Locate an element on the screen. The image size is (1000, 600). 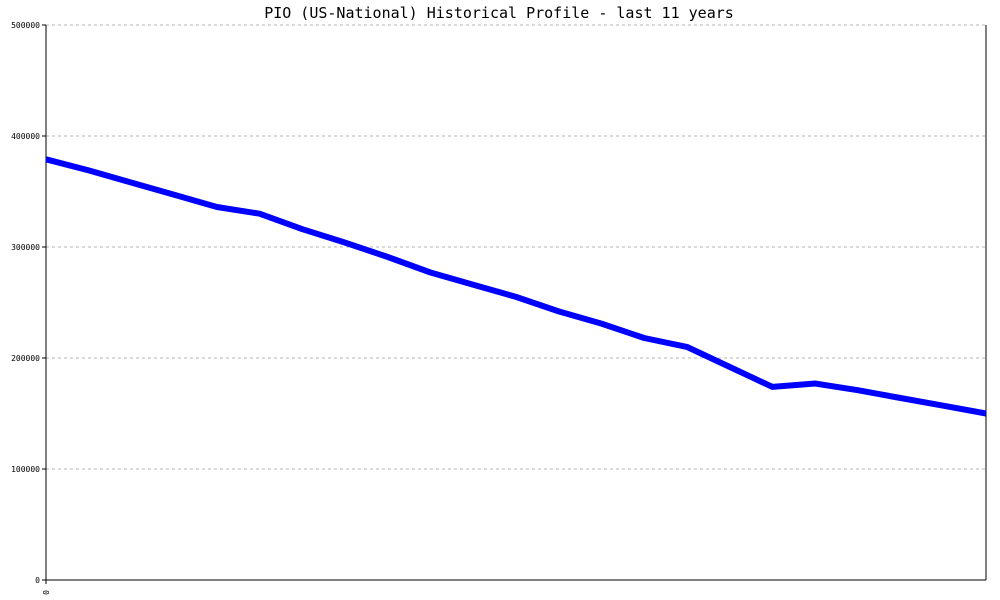
x-tick-label: 0 is located at coordinates (46, 592).